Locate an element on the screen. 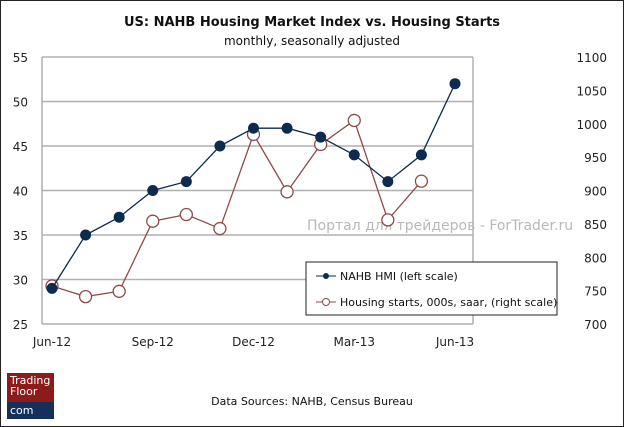  x-tick-label: Mar-13 is located at coordinates (354, 342).